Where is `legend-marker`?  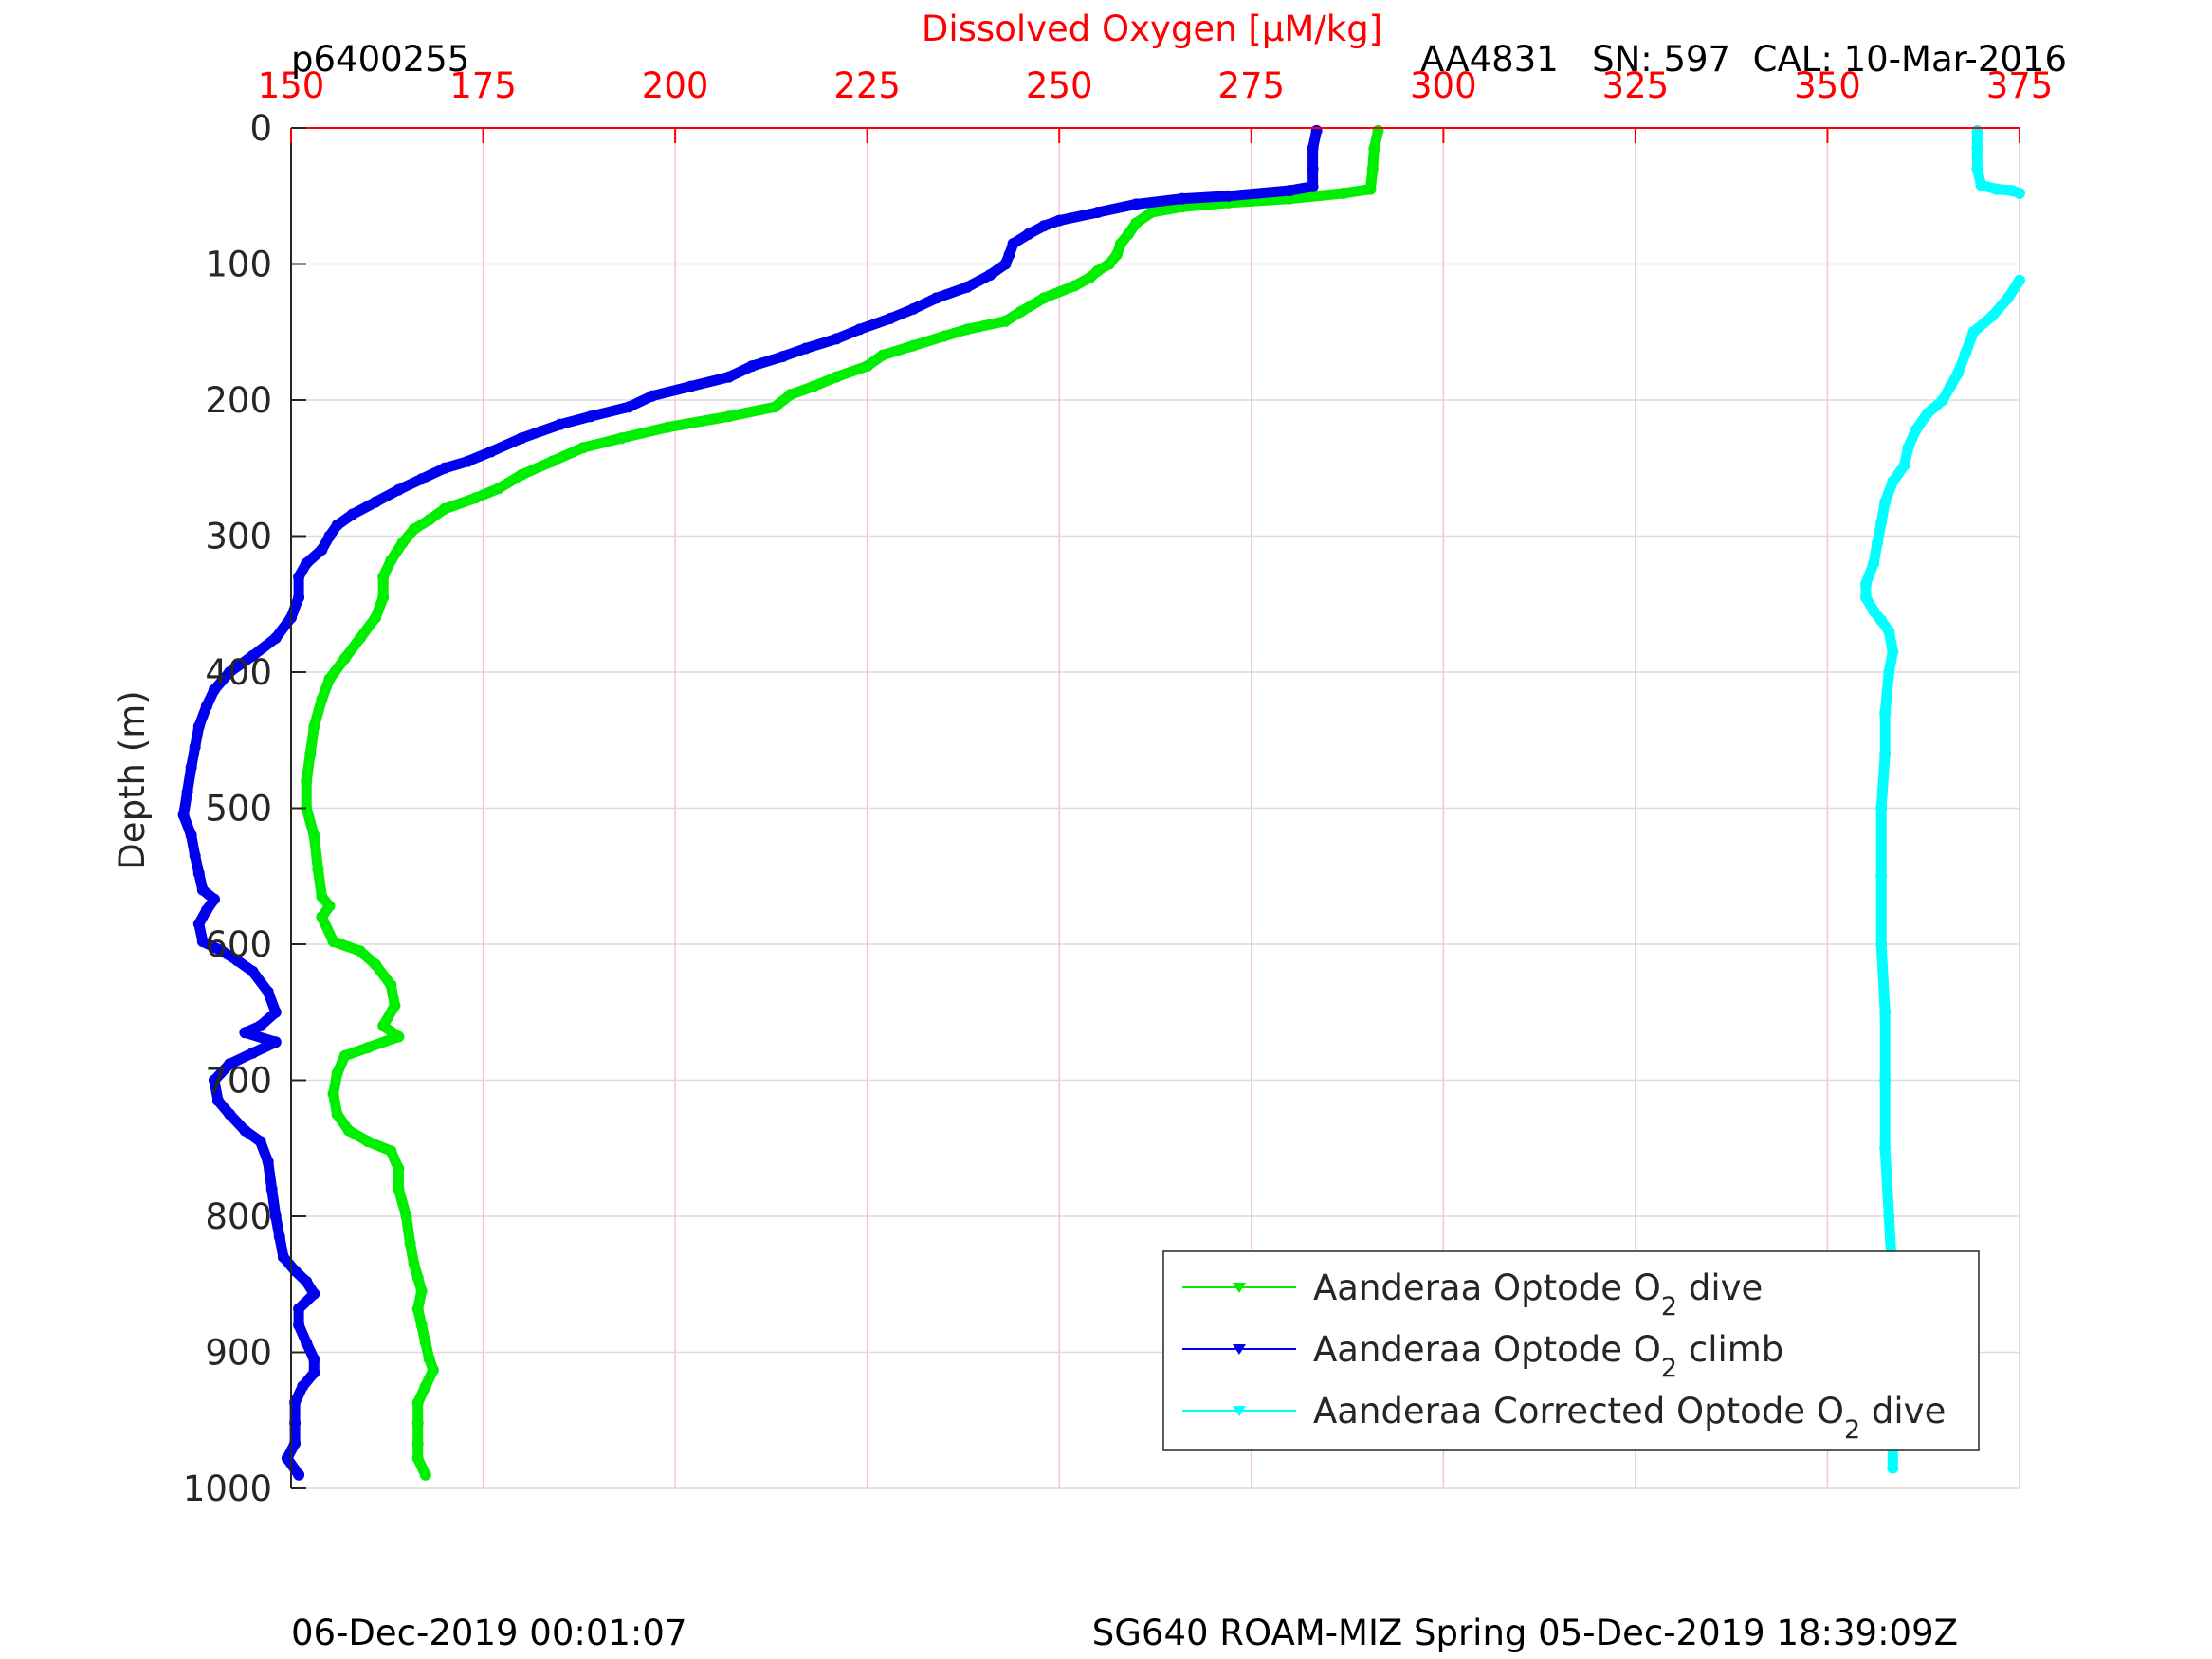 legend-marker is located at coordinates (1239, 1349).